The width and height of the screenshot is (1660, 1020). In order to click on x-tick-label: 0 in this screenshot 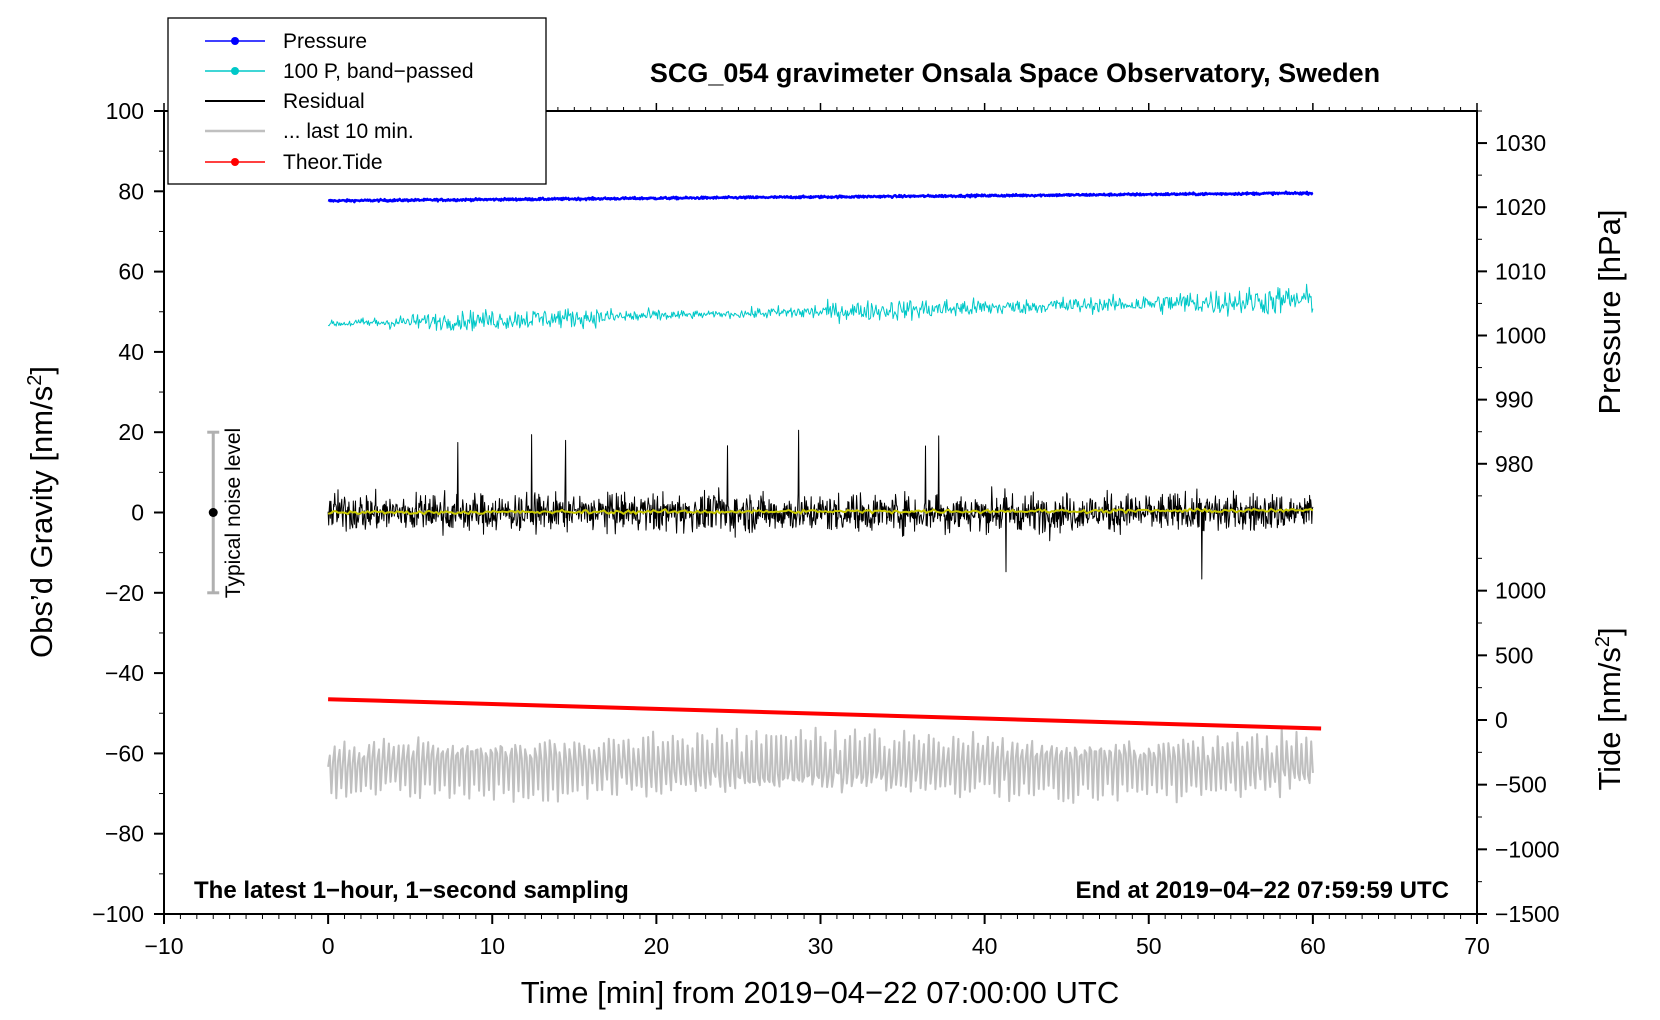, I will do `click(328, 946)`.